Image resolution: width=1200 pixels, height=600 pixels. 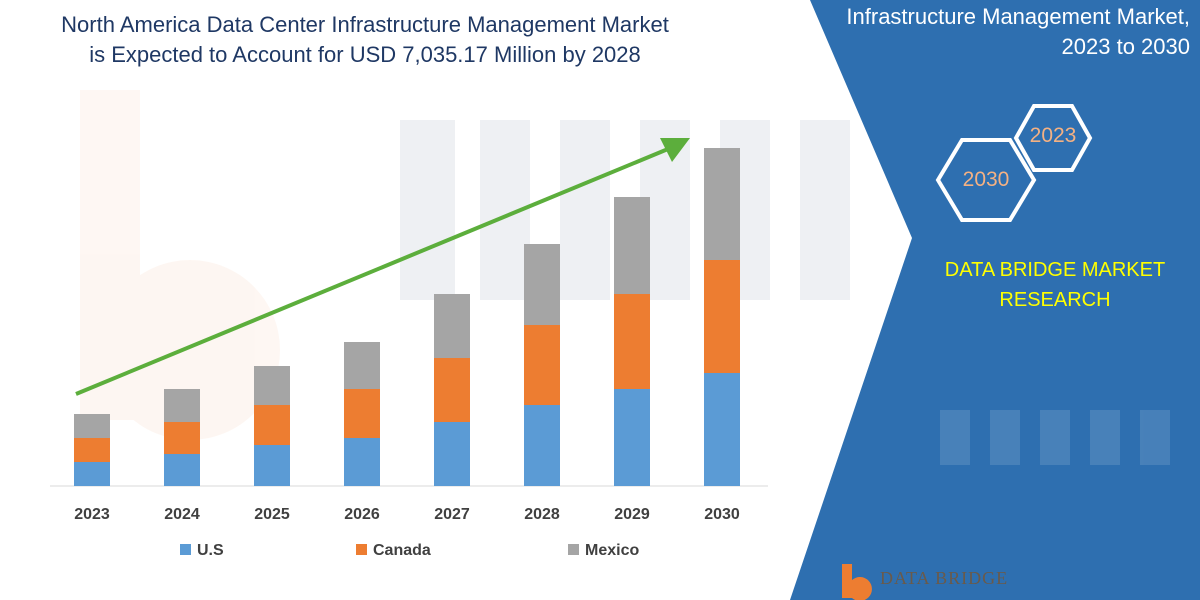 I want to click on hex-label-2023: 2023, so click(x=1053, y=135).